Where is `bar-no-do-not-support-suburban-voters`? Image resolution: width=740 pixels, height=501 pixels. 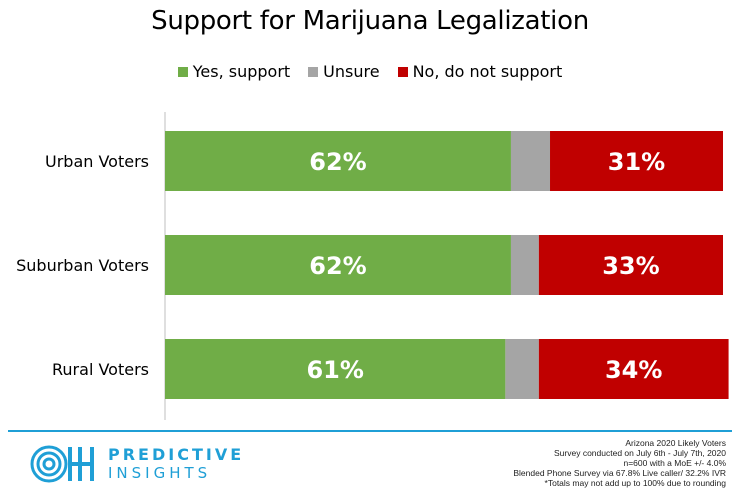
bar-no-do-not-support-suburban-voters is located at coordinates (630, 265).